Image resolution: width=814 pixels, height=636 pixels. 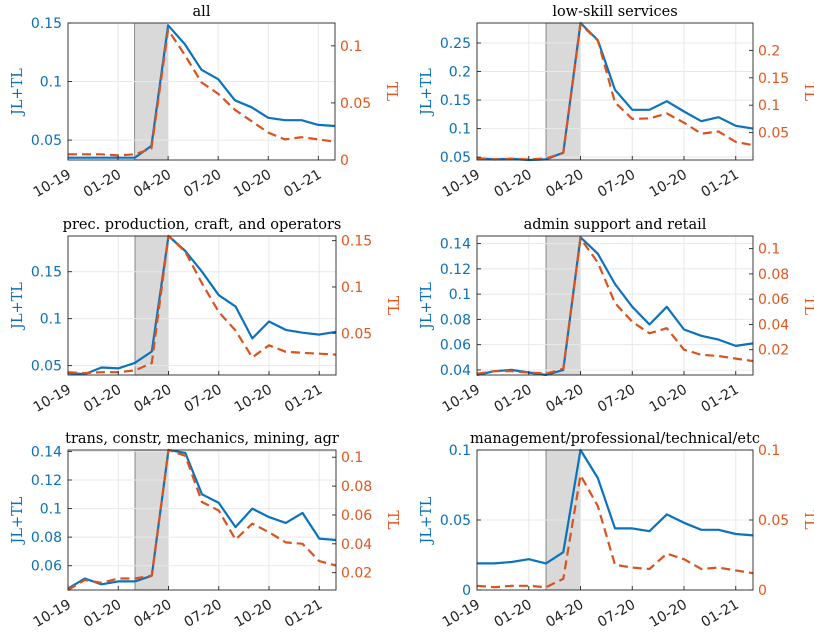 What do you see at coordinates (202, 12) in the screenshot?
I see `chart-title: all` at bounding box center [202, 12].